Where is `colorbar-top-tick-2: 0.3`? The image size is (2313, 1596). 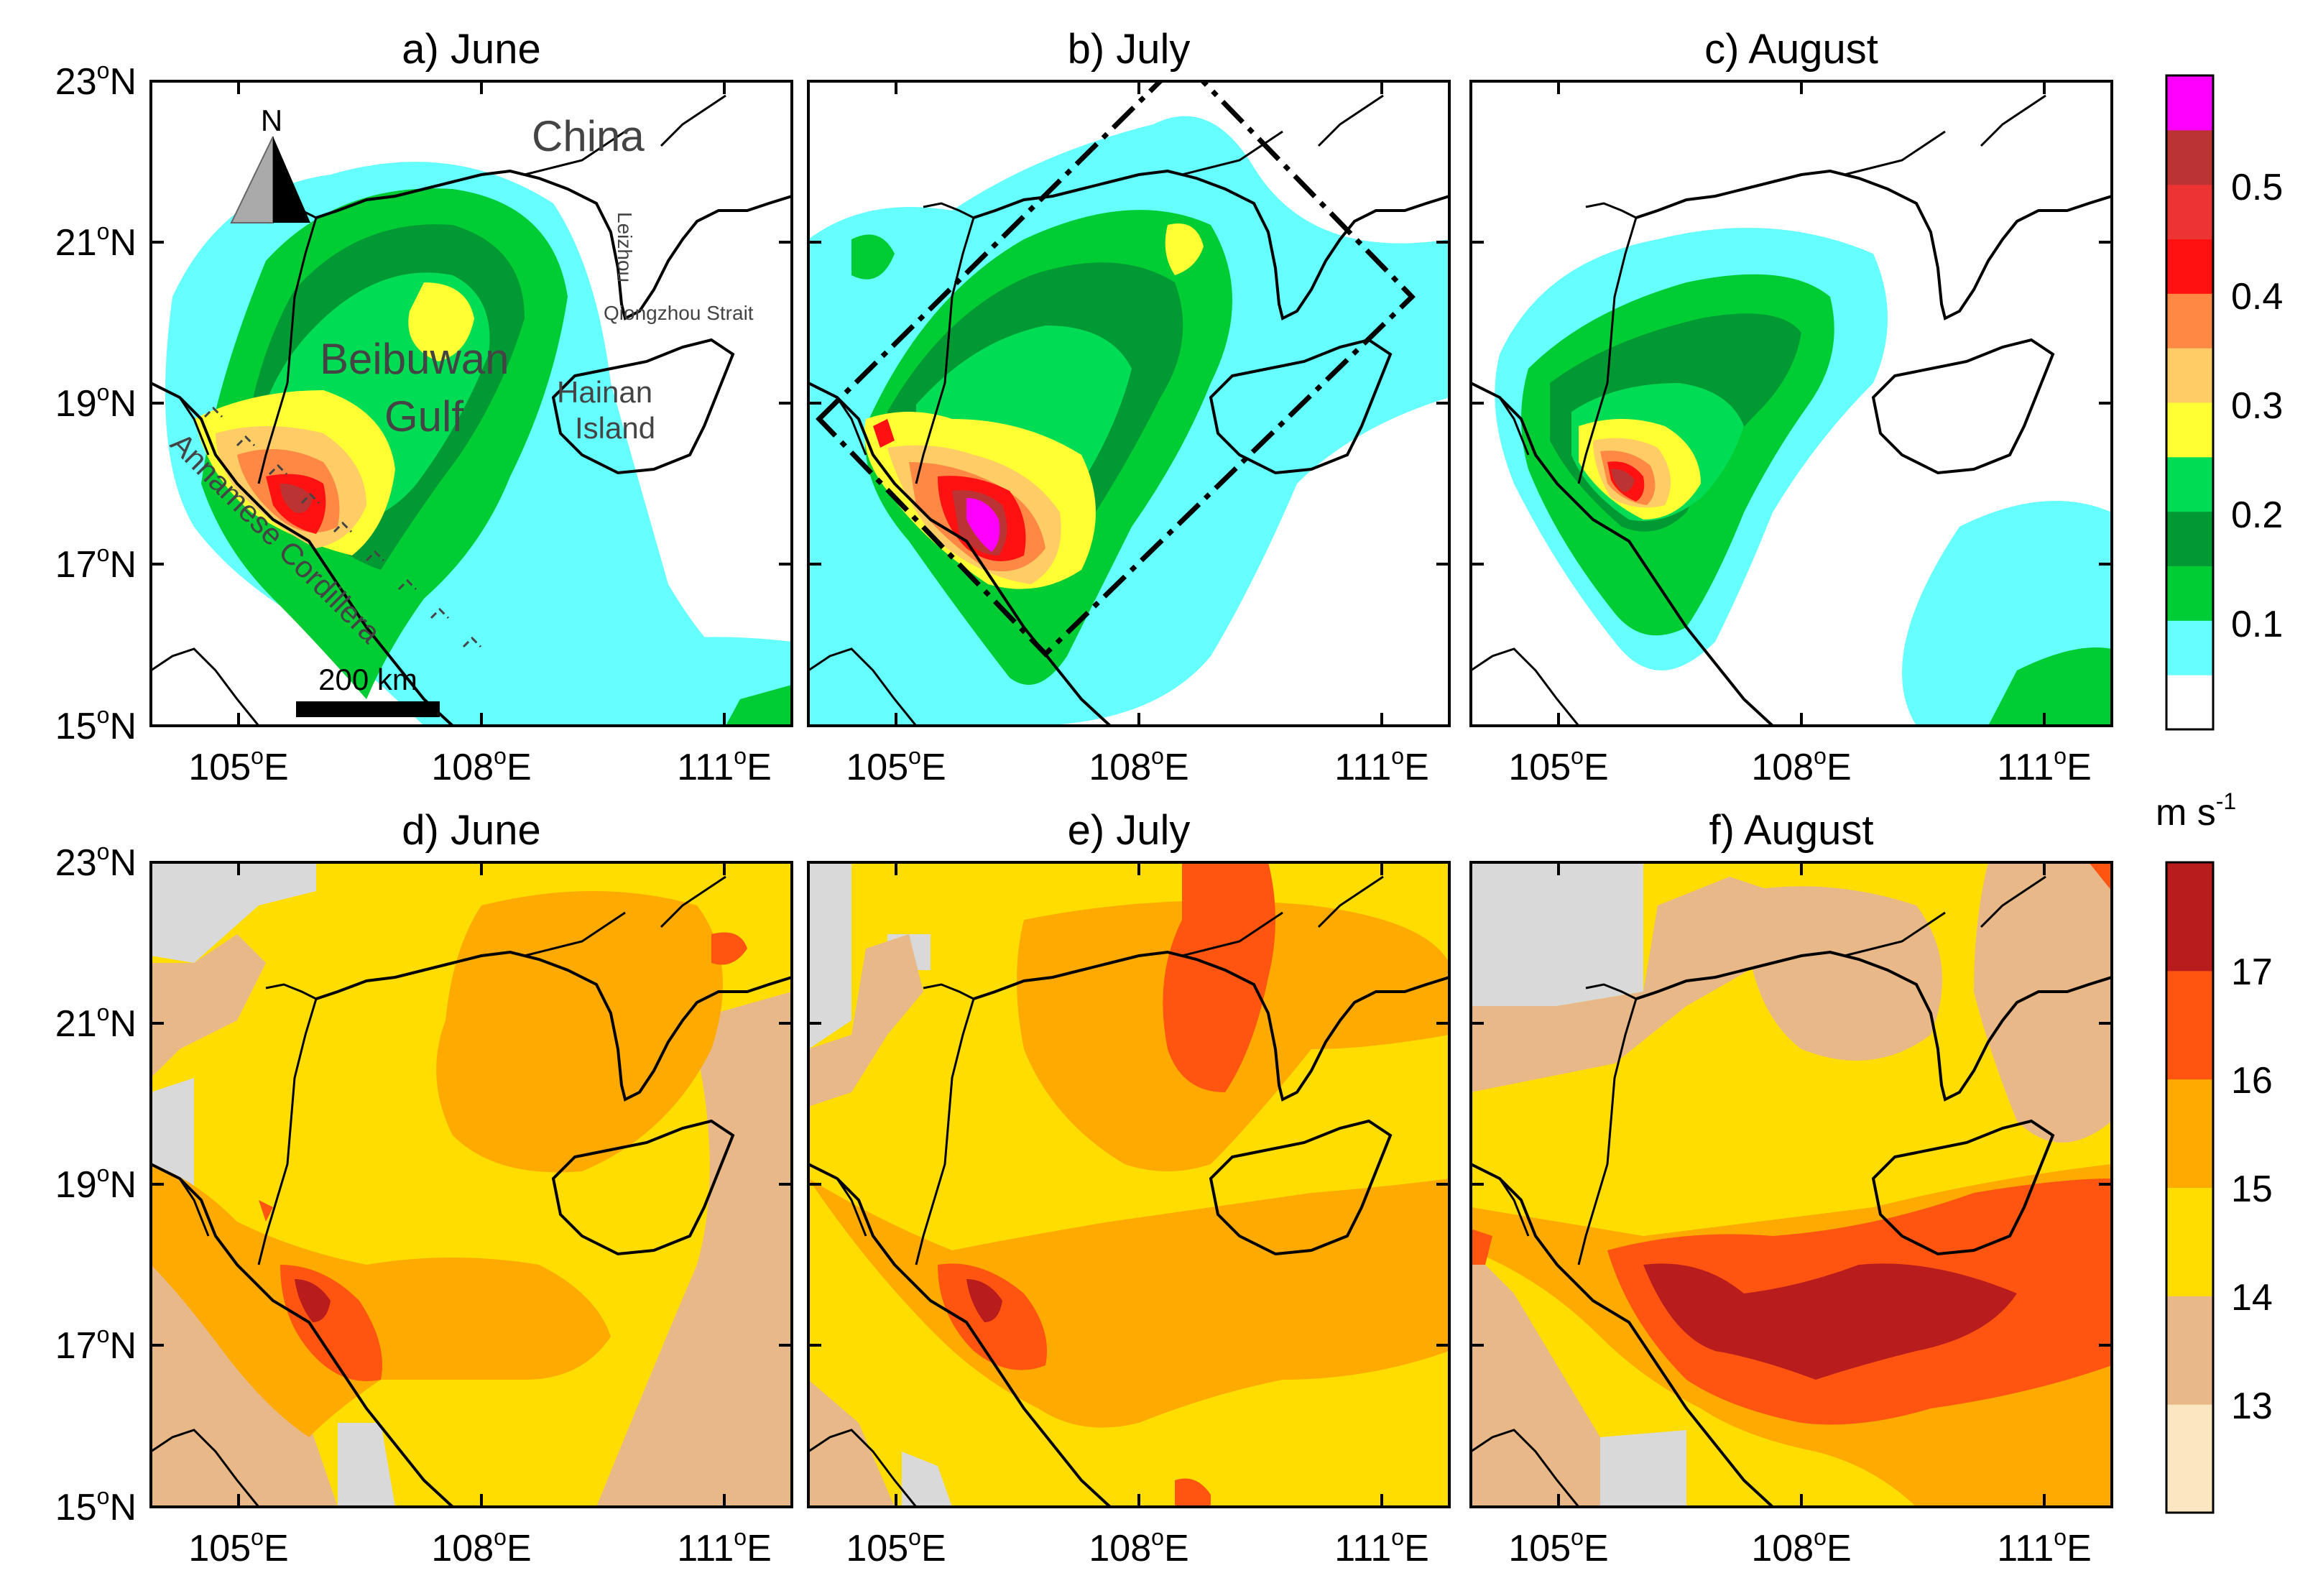
colorbar-top-tick-2: 0.3 is located at coordinates (2257, 406).